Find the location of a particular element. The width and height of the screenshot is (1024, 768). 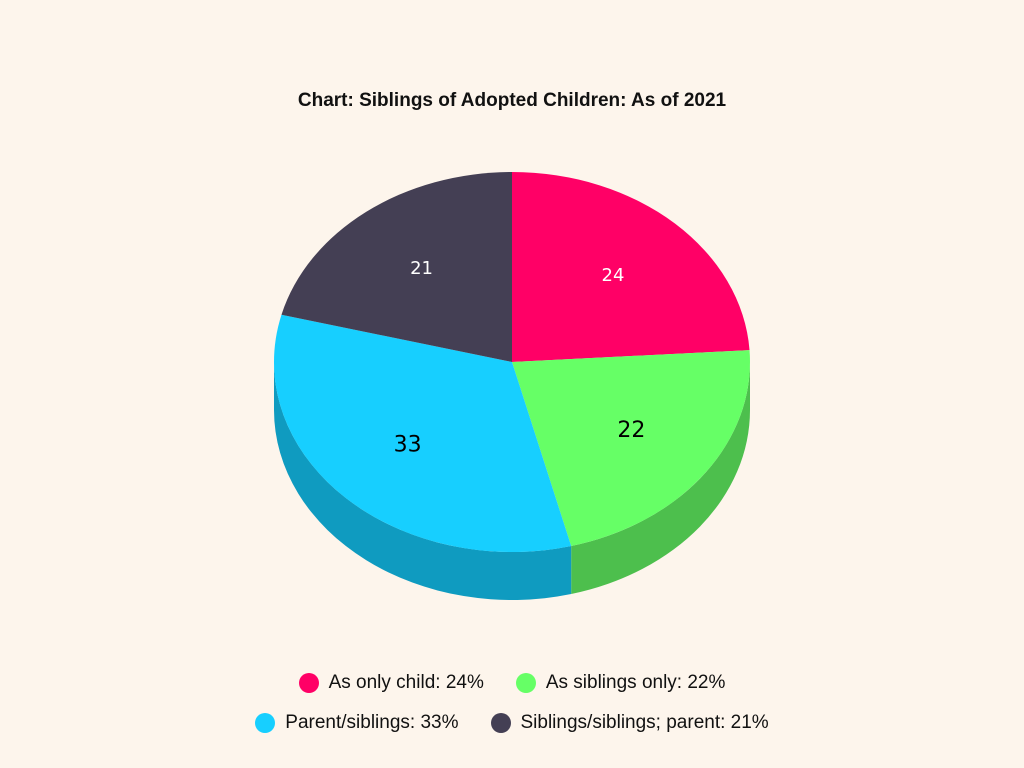

pie-label-parent-siblings: 33 is located at coordinates (408, 444).